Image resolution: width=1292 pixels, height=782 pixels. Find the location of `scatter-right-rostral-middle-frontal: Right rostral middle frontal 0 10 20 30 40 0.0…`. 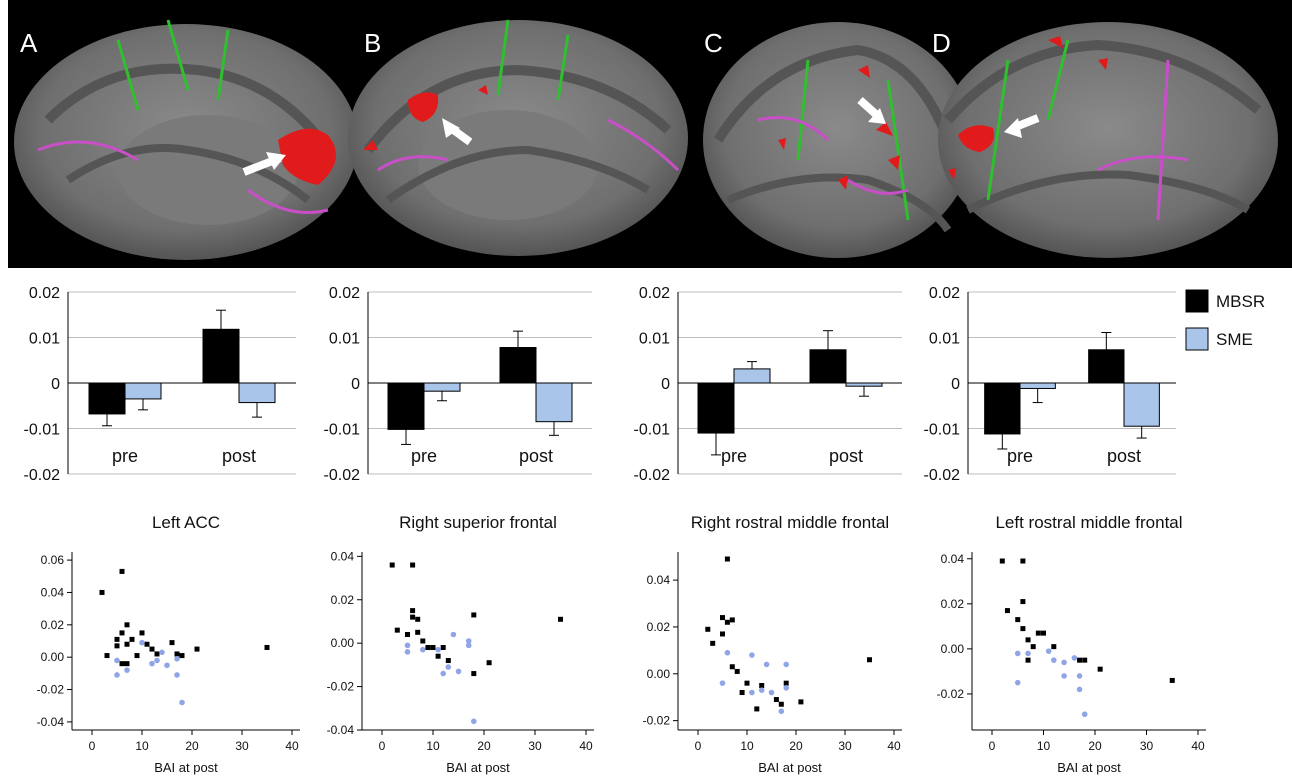

scatter-right-rostral-middle-frontal: Right rostral middle frontal 0 10 20 30 40 0.0… is located at coordinates (772, 644).